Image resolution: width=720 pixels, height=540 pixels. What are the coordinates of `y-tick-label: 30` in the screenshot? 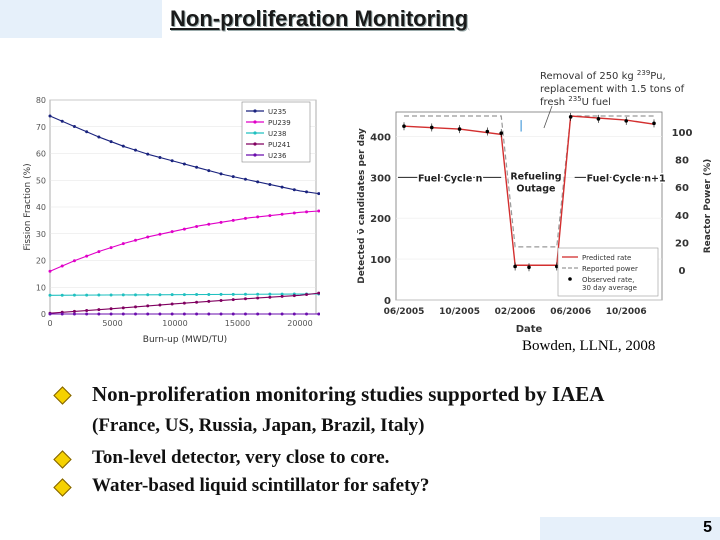 It's located at (41, 234).